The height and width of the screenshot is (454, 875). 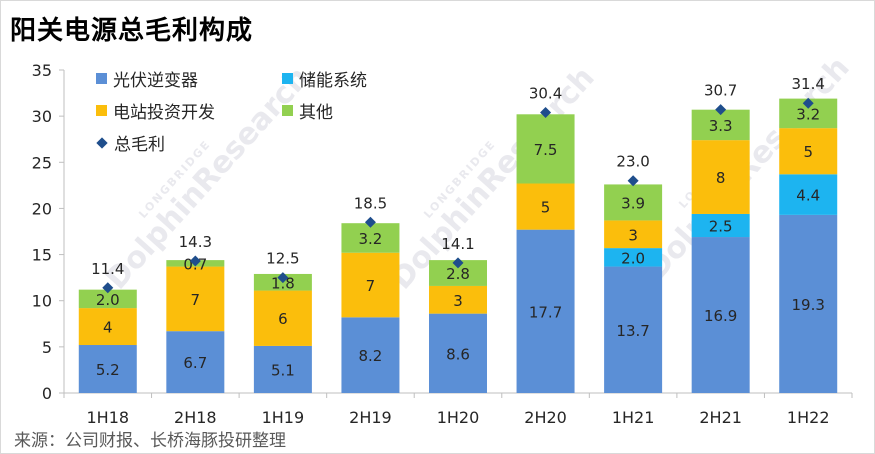 I want to click on legend-item-energy-storage: 储能系统, so click(x=324, y=78).